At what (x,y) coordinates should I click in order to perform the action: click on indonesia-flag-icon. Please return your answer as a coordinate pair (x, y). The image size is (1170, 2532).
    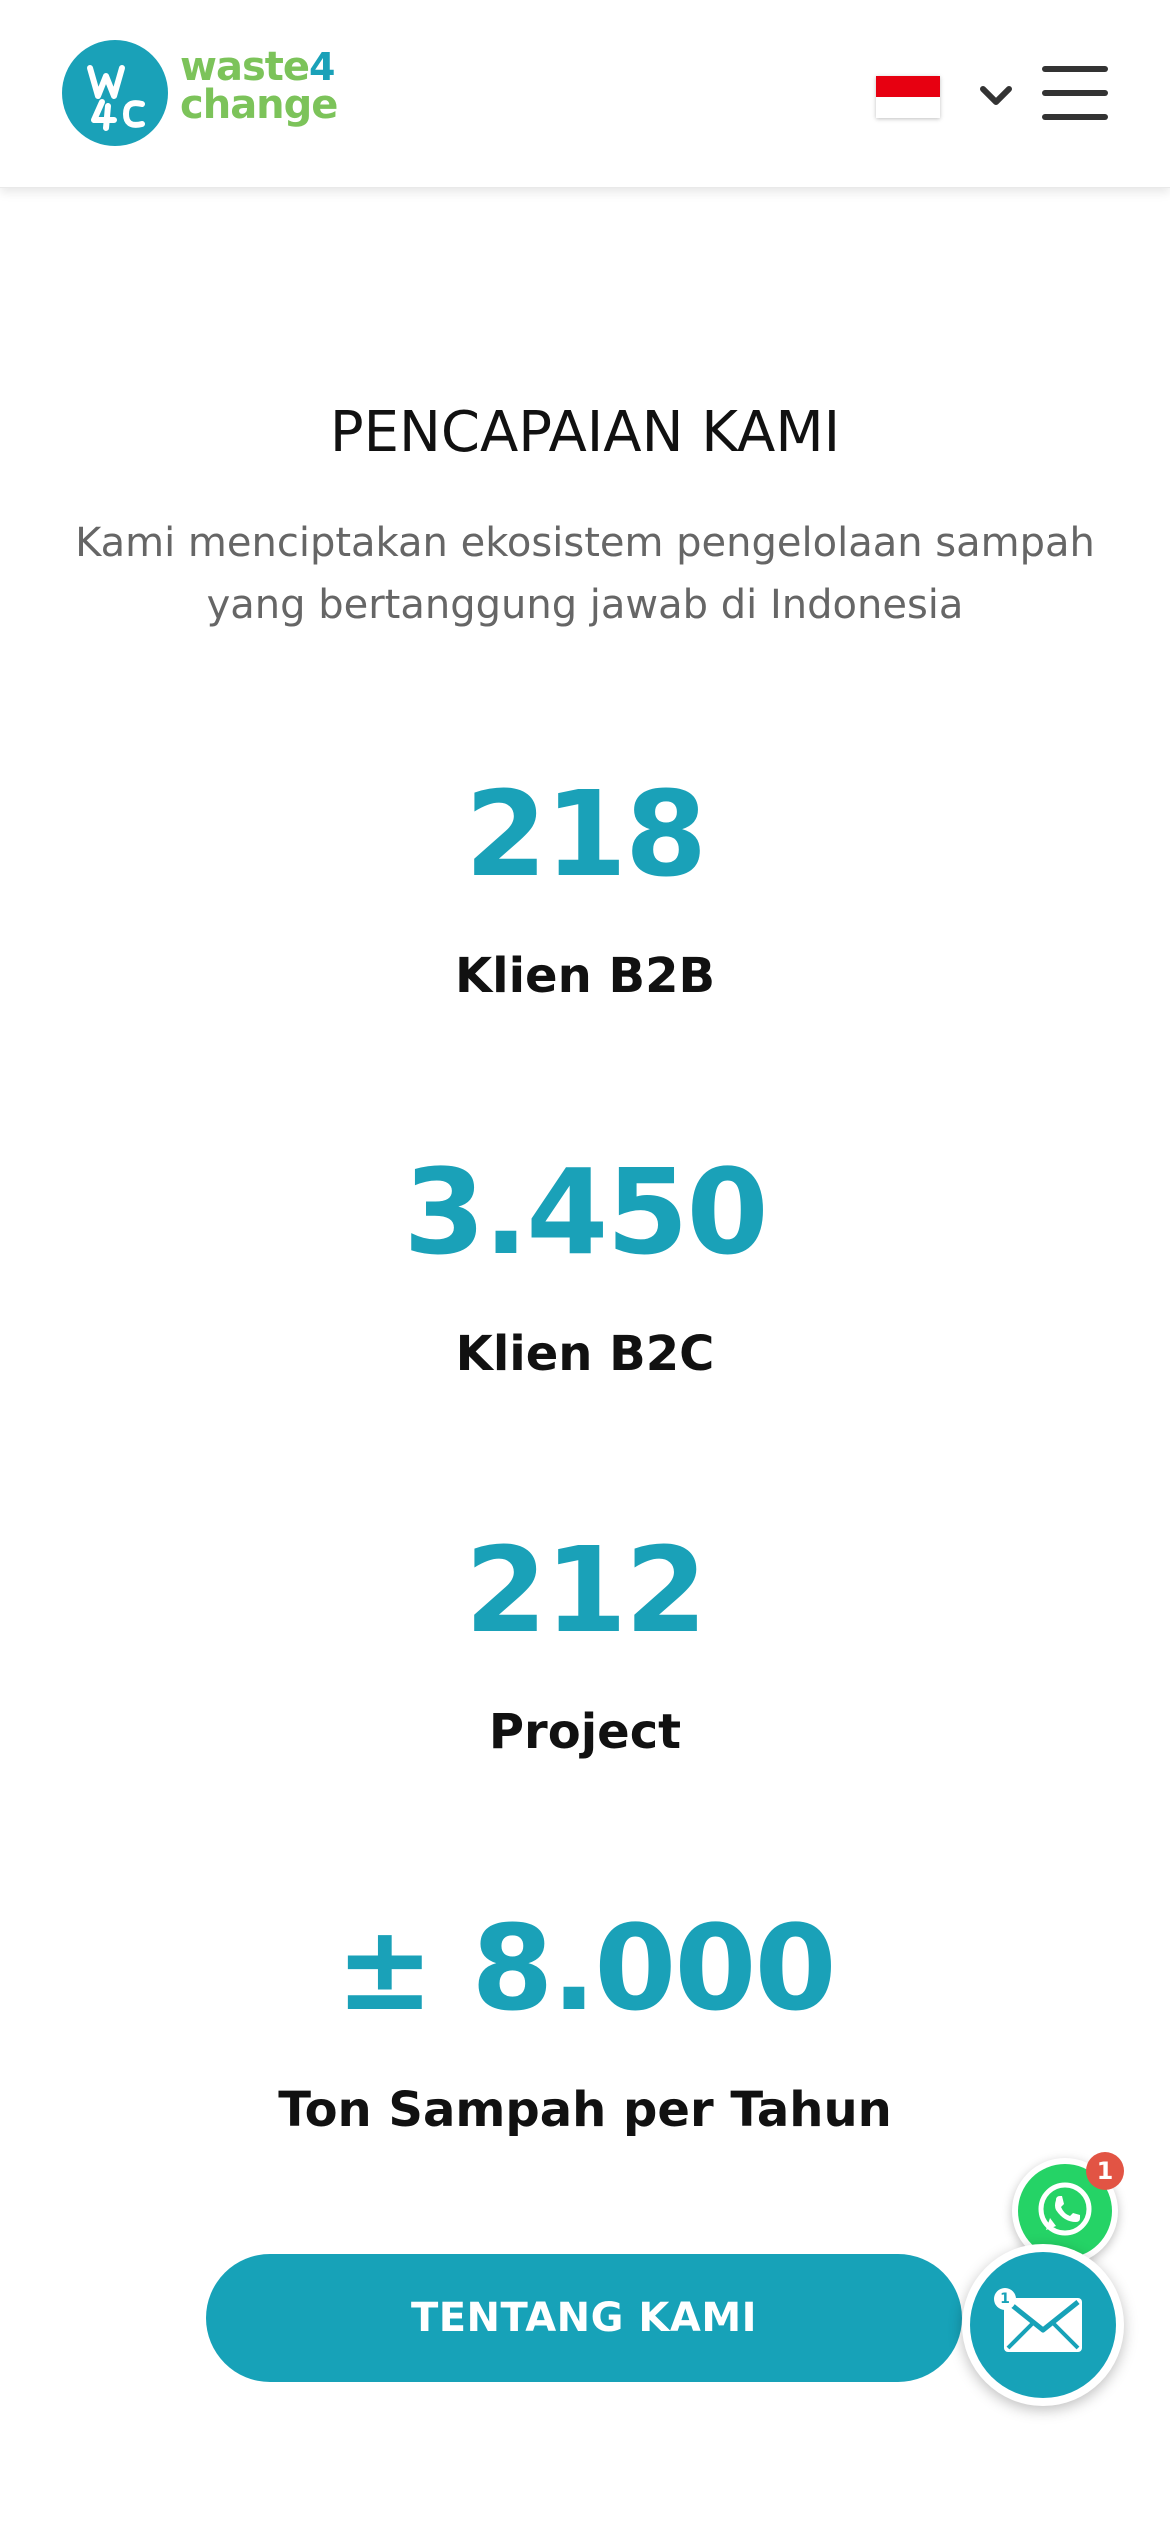
    Looking at the image, I should click on (908, 97).